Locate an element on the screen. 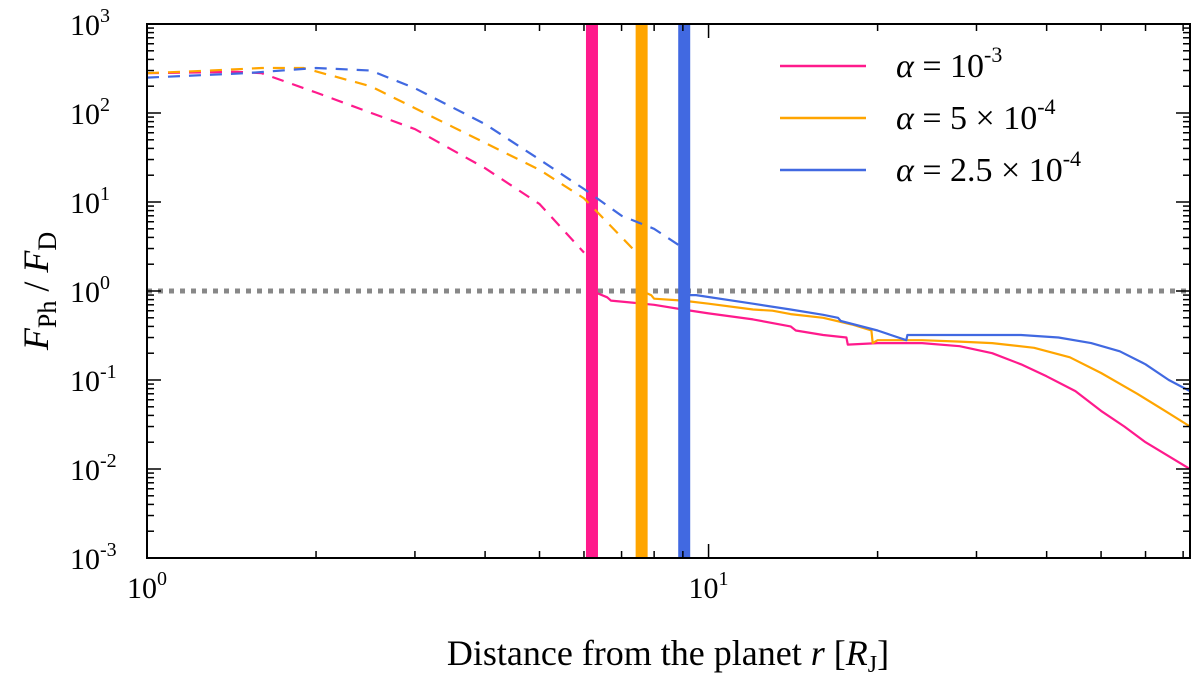  y-axis-label: FPh / FD is located at coordinates (39, 291).